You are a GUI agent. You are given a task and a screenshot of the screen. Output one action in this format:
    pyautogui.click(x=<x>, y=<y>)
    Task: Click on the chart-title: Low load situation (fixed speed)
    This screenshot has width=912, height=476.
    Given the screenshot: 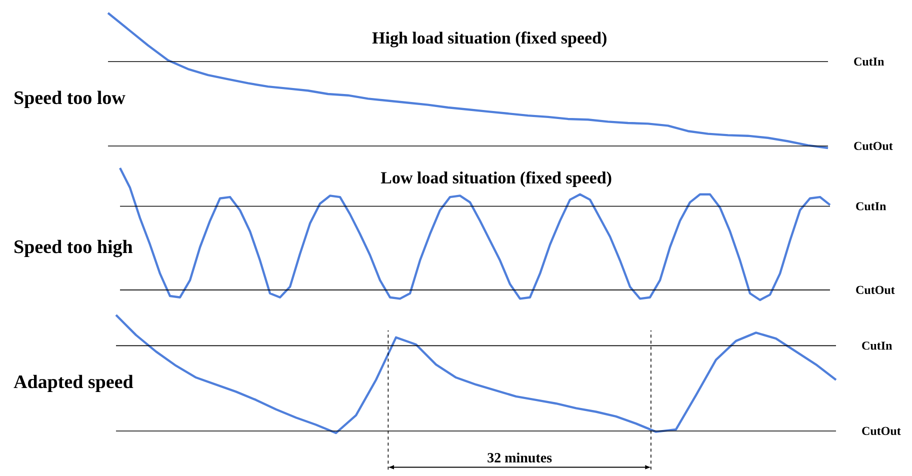 What is the action you would take?
    pyautogui.click(x=496, y=179)
    